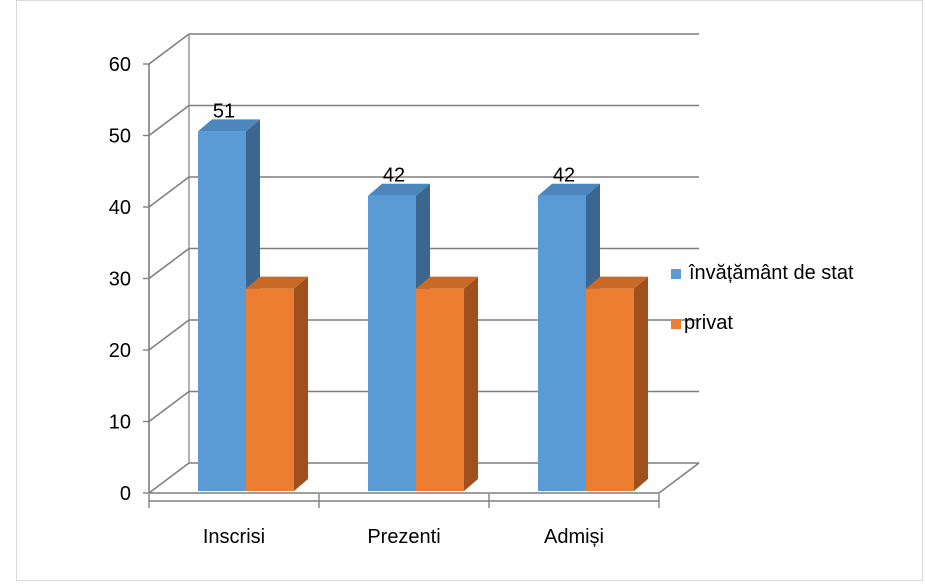 This screenshot has height=585, width=925. I want to click on y-tick-label: 40, so click(120, 208).